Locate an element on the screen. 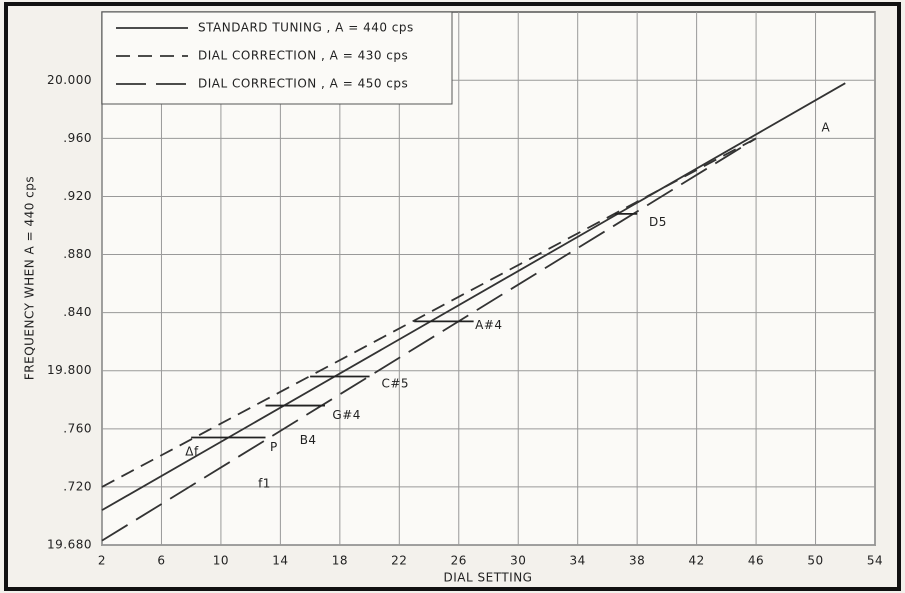 The image size is (905, 593). annotation: P is located at coordinates (274, 447).